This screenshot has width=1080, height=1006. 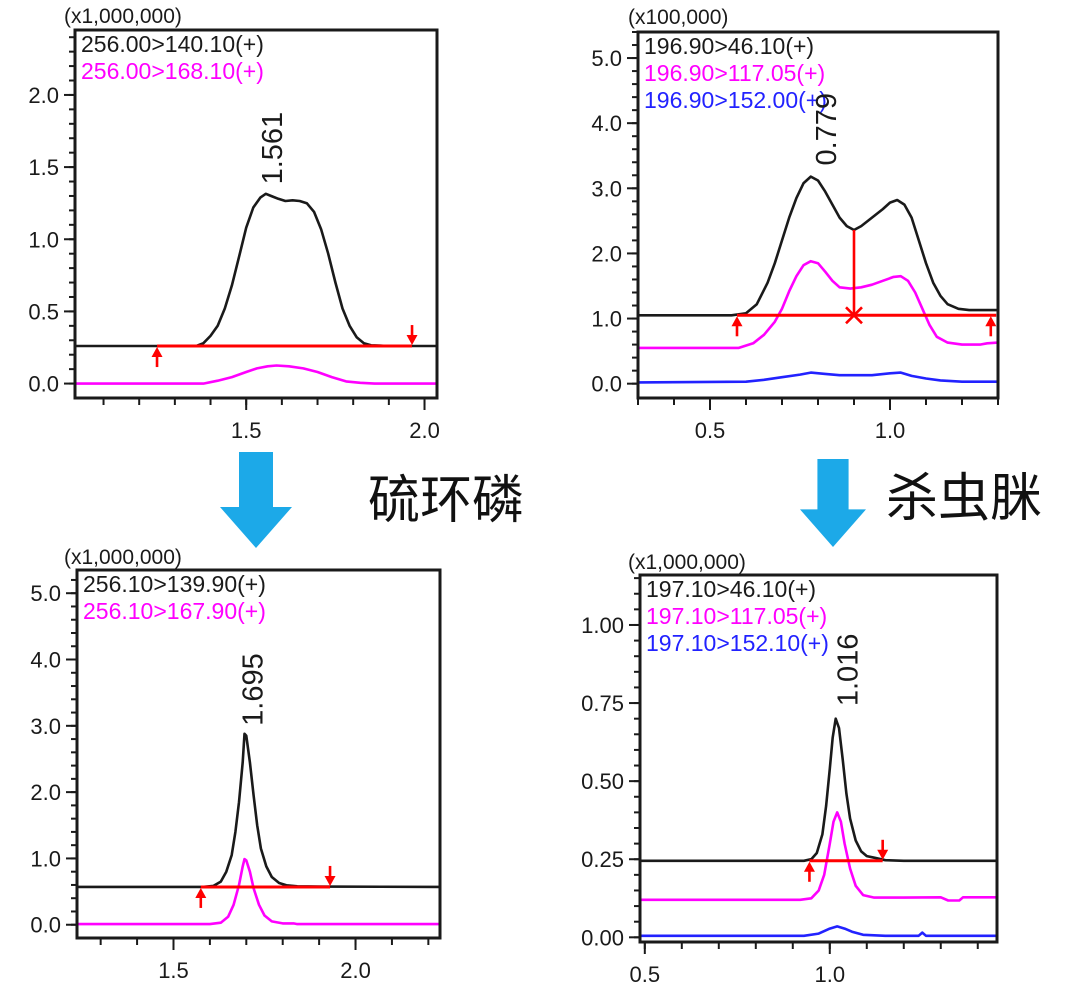 I want to click on peak-retention-time-label: 1.561, so click(x=273, y=148).